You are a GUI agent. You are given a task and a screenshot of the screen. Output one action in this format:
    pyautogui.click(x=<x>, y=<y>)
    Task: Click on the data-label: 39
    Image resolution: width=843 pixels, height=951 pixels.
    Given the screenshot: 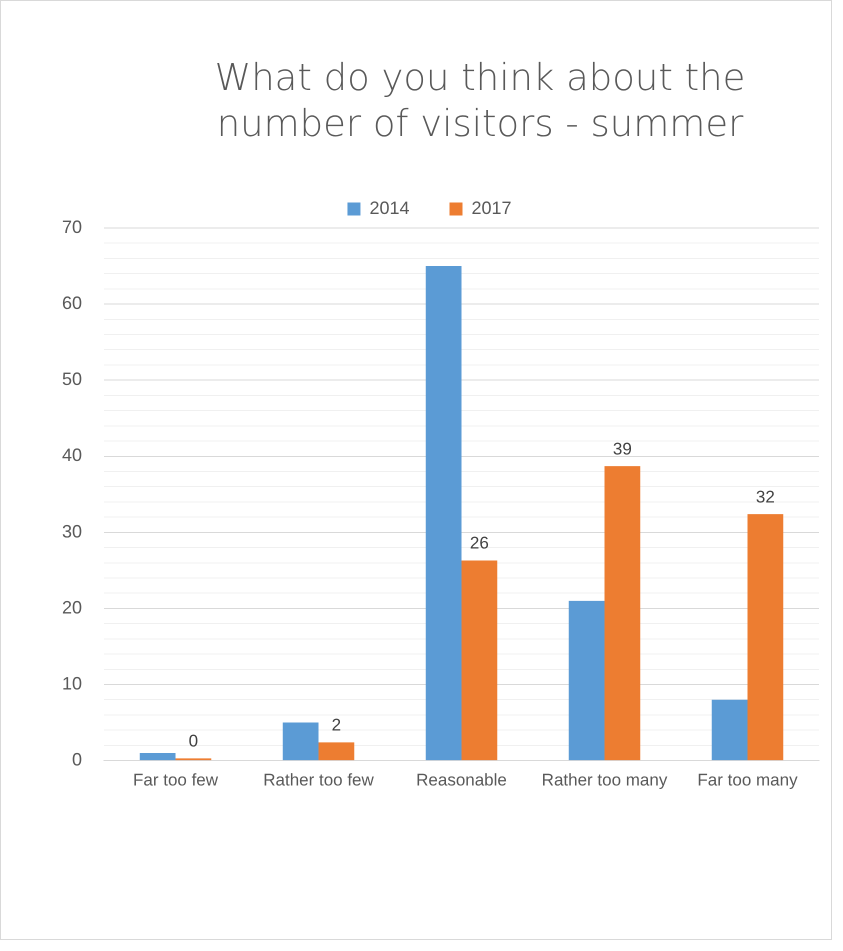 What is the action you would take?
    pyautogui.click(x=622, y=448)
    